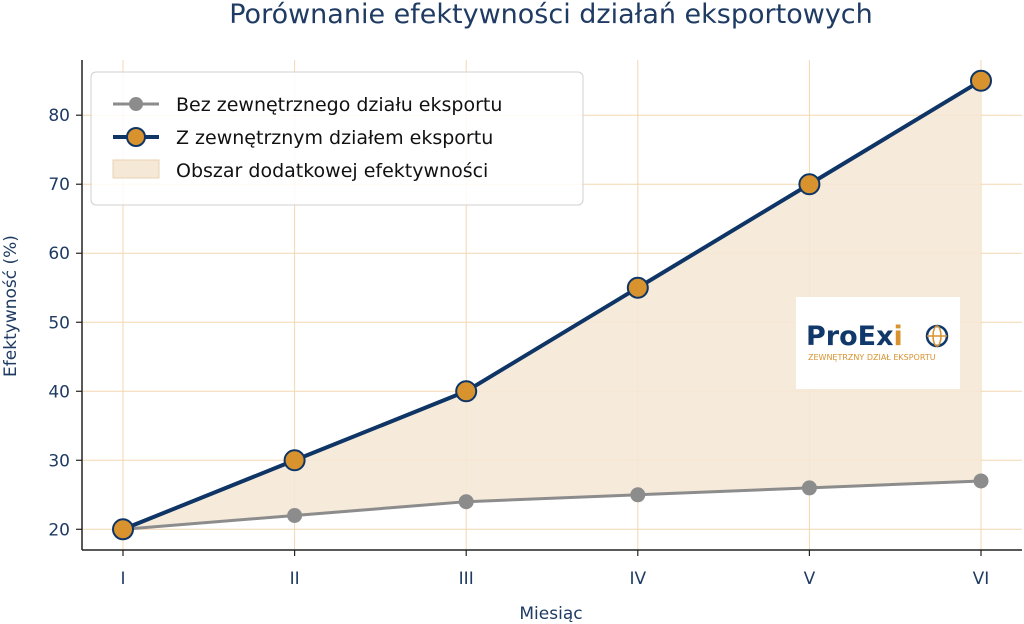  Describe the element at coordinates (59, 392) in the screenshot. I see `y-tick-label: 40` at that location.